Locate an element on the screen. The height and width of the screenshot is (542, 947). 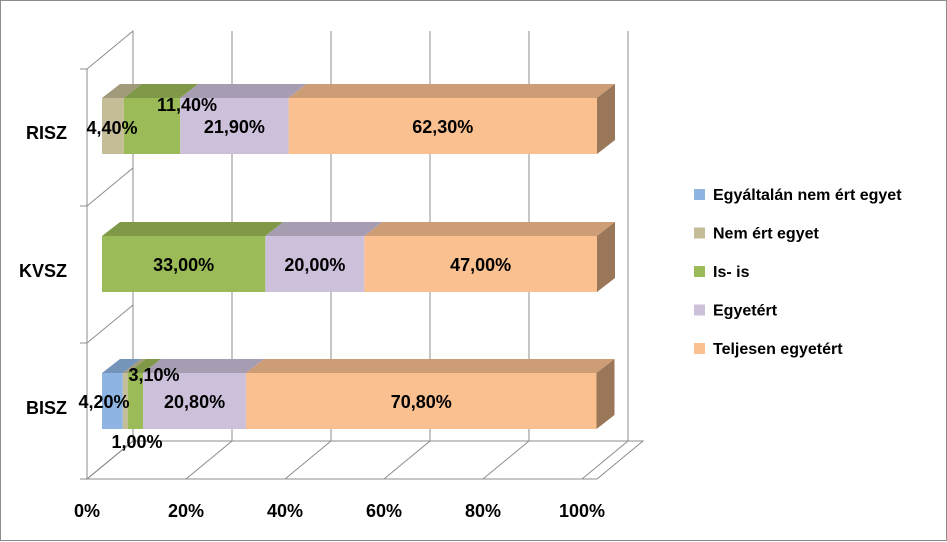
category-label: KVSZ is located at coordinates (43, 271).